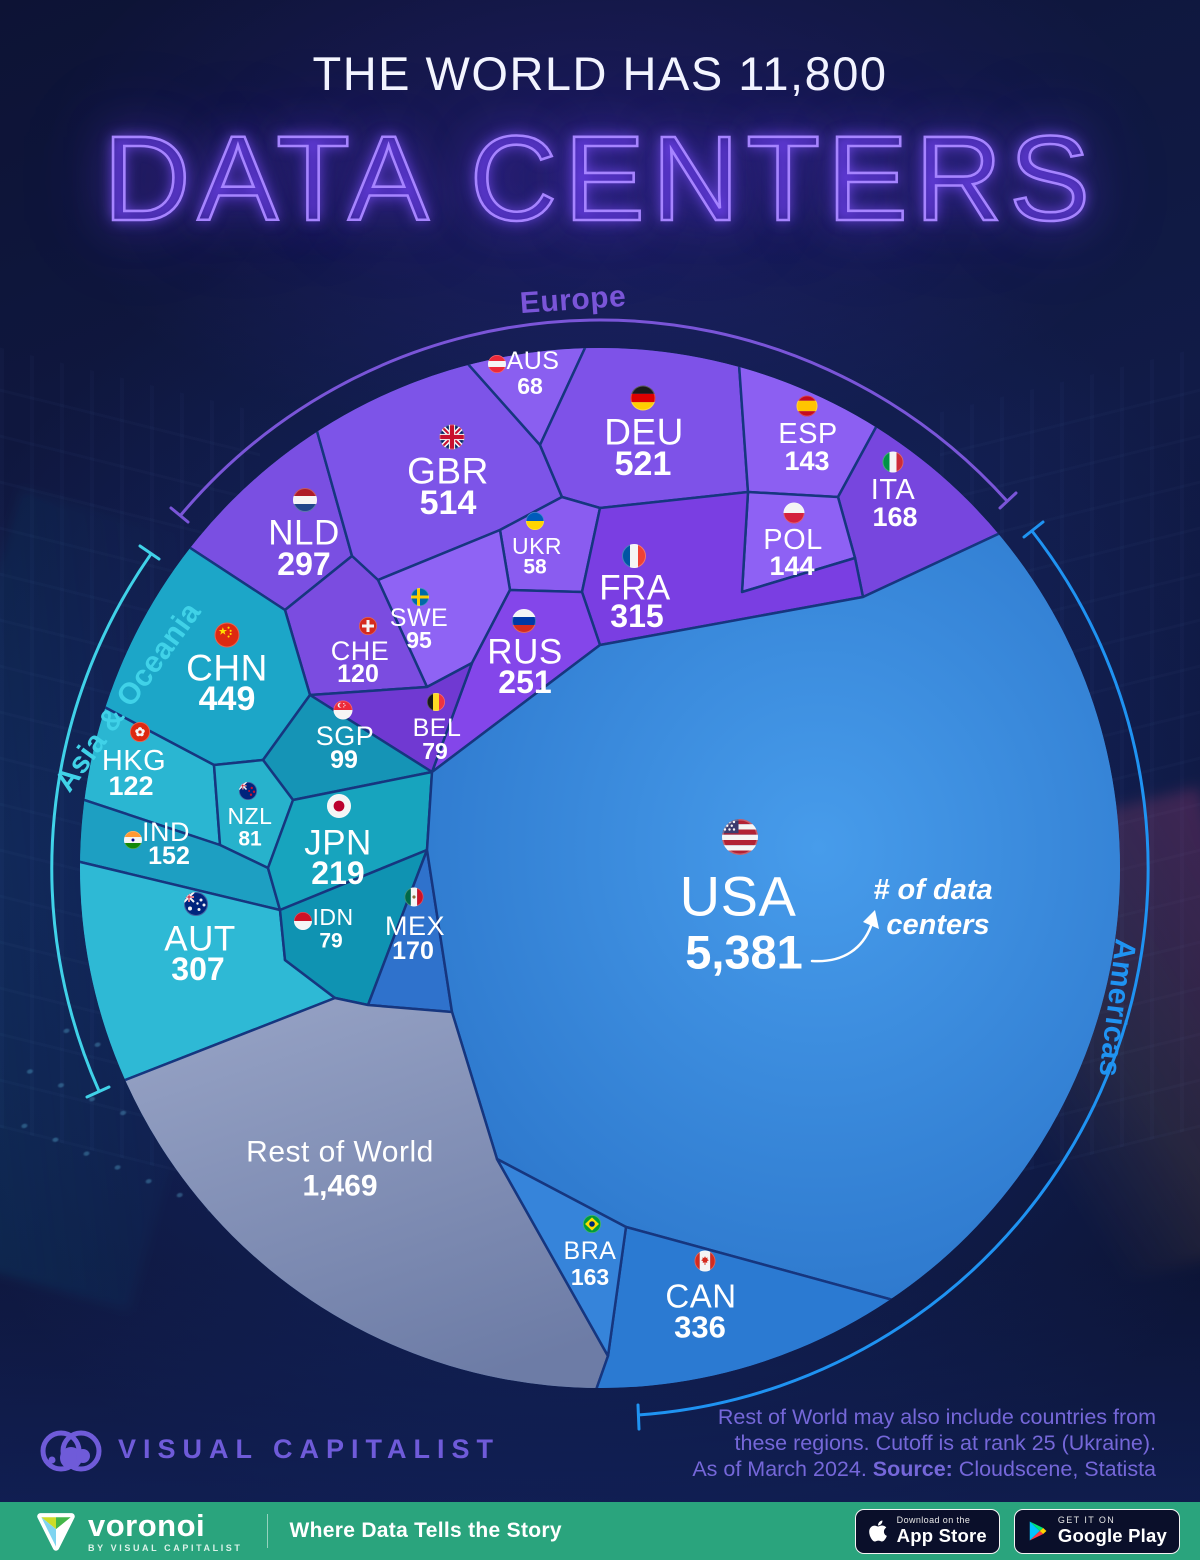 This screenshot has width=1200, height=1560. Describe the element at coordinates (196, 904) in the screenshot. I see `flag-AUT-icon` at that location.